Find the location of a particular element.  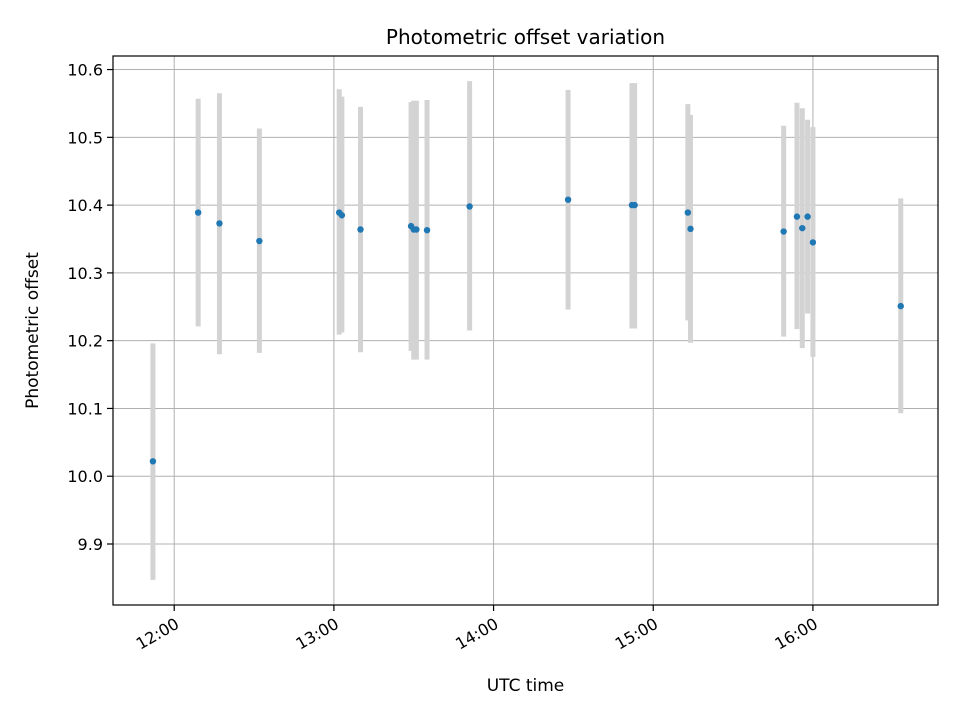

y-tick-label: 10.6 is located at coordinates (85, 70).